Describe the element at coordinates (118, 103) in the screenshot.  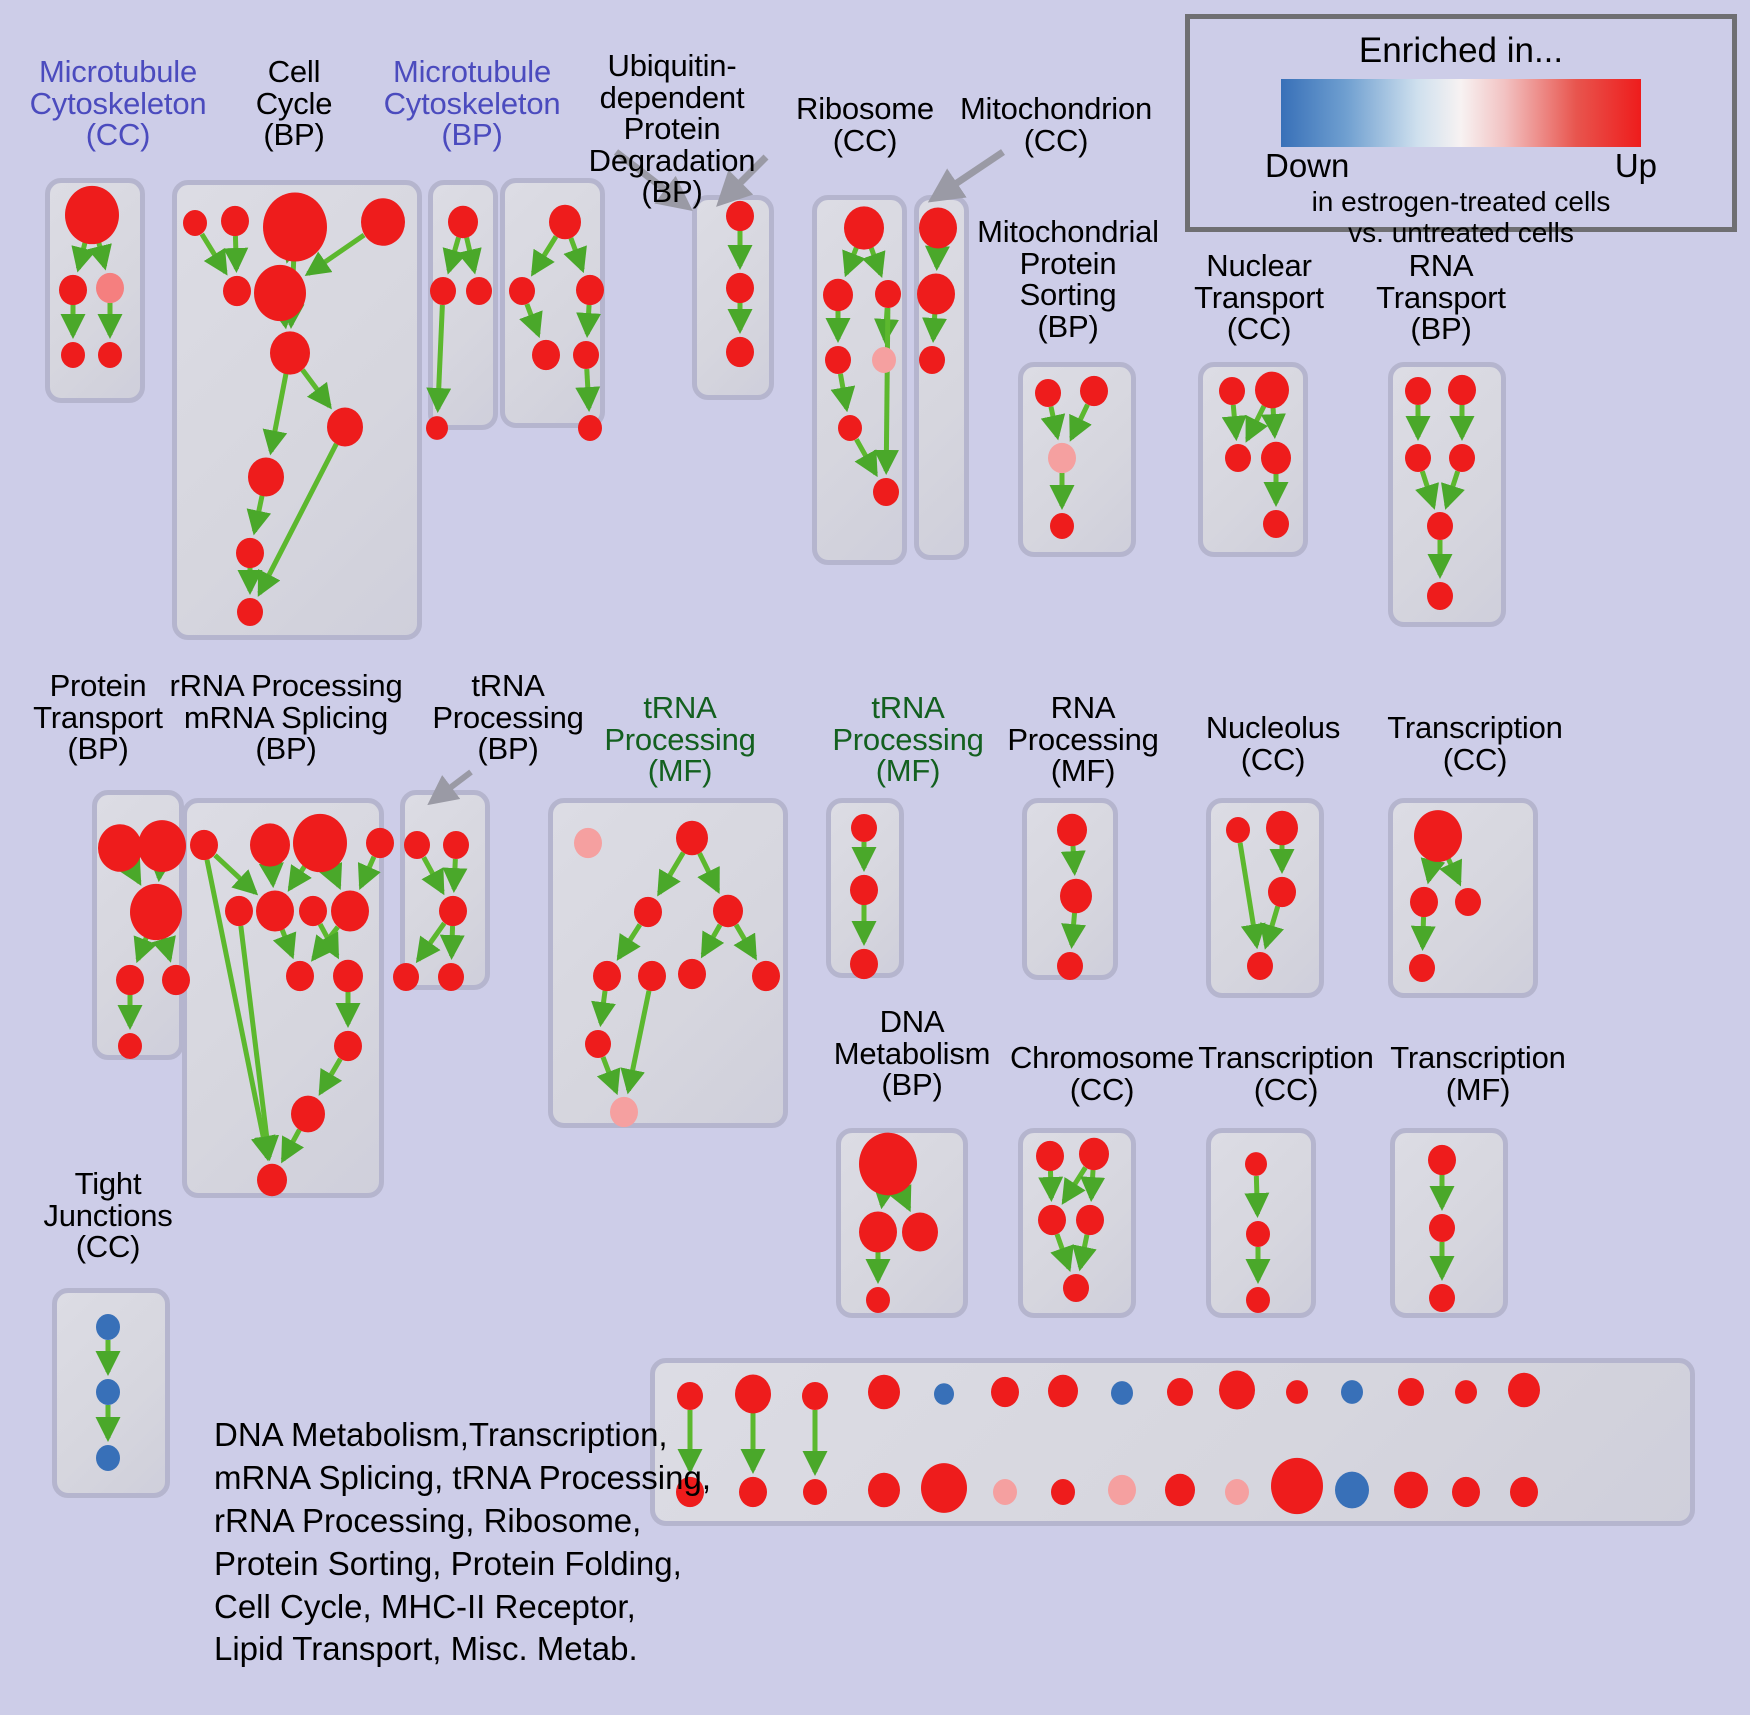
I see `cluster-label-microtubule-cytoskeleton-cc: Microtubule Cytoskeleton (CC)` at that location.